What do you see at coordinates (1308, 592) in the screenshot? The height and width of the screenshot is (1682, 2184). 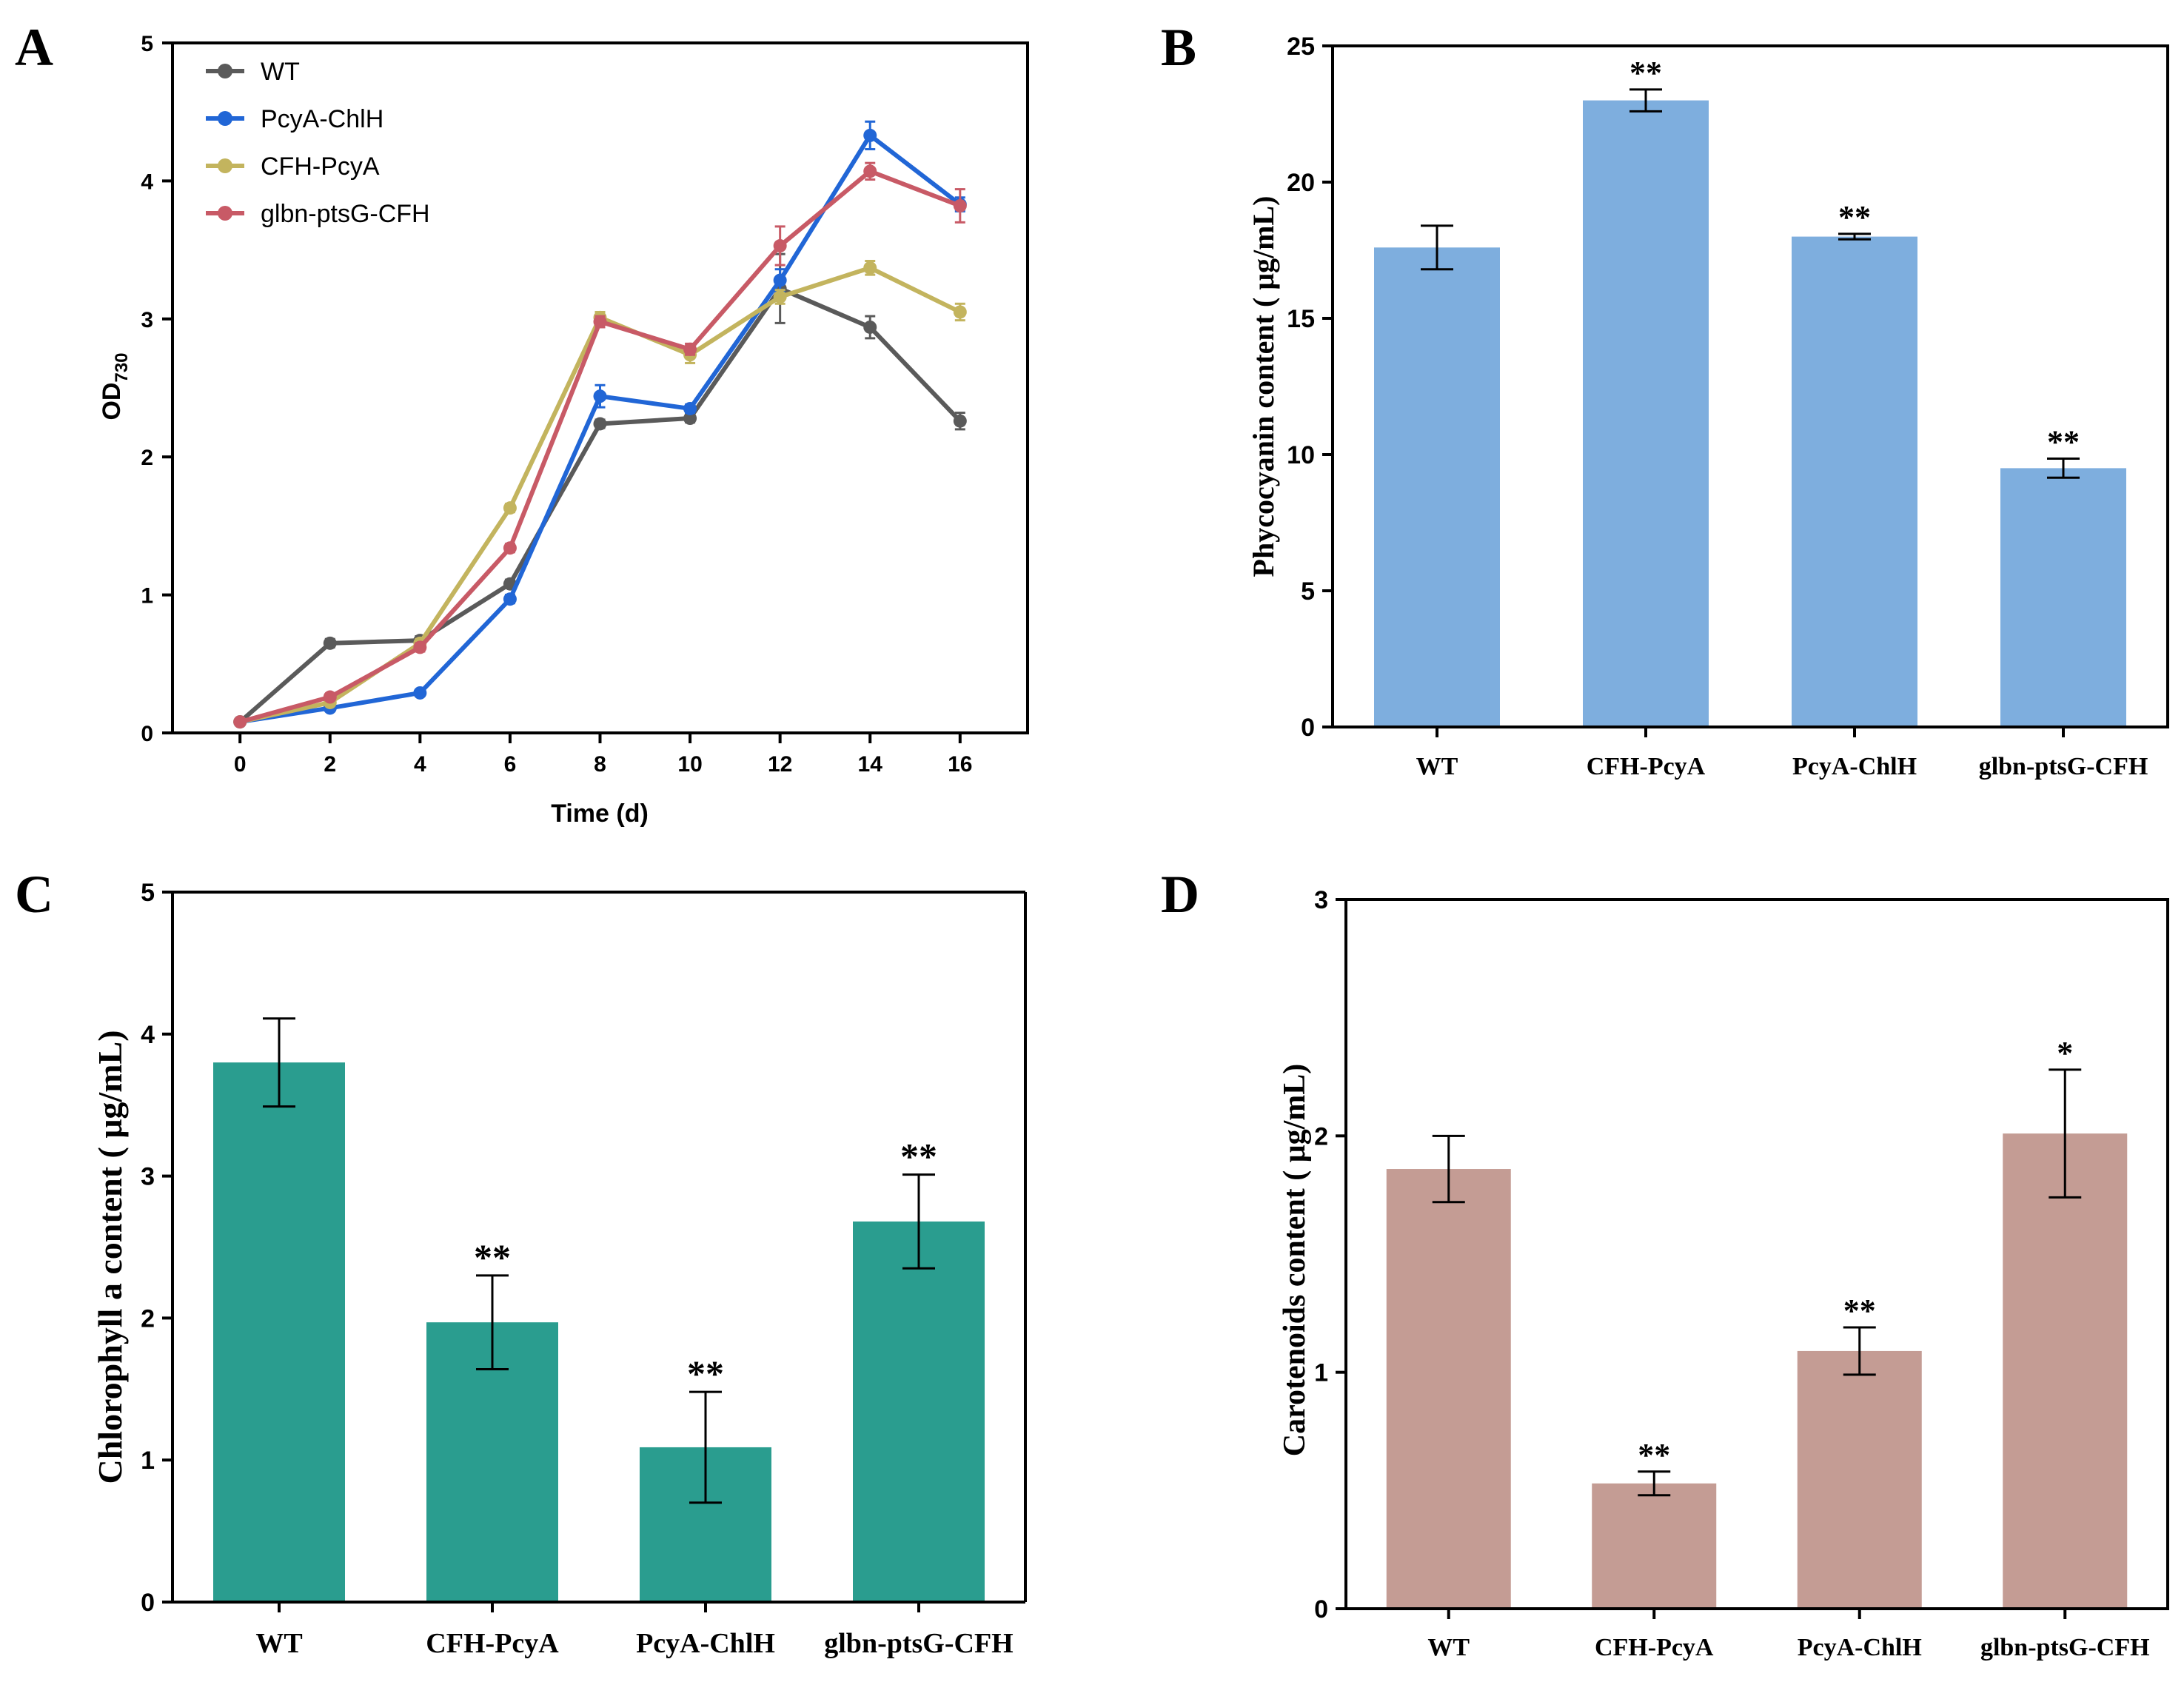 I see `panel-b-y-tick-label: 5` at bounding box center [1308, 592].